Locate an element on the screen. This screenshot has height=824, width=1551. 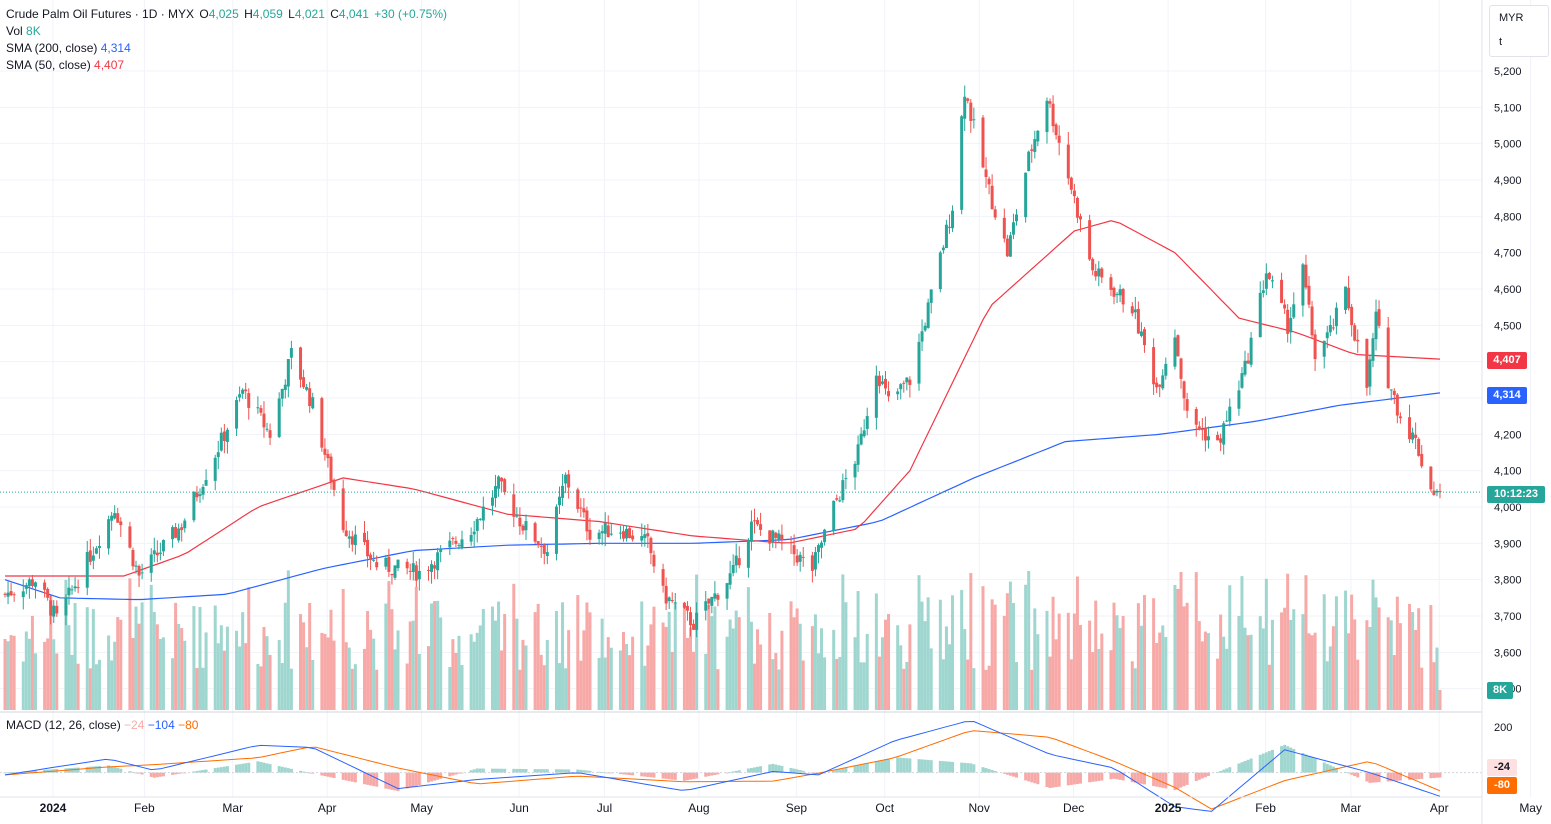
time-tick-label: Feb is located at coordinates (1265, 808).